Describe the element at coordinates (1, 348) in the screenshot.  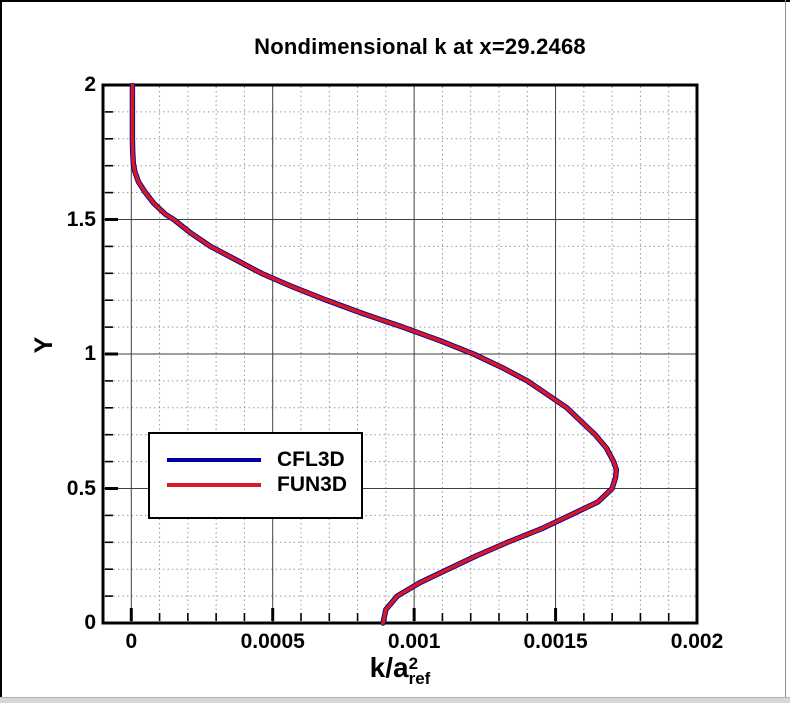
I see `window-border-left` at that location.